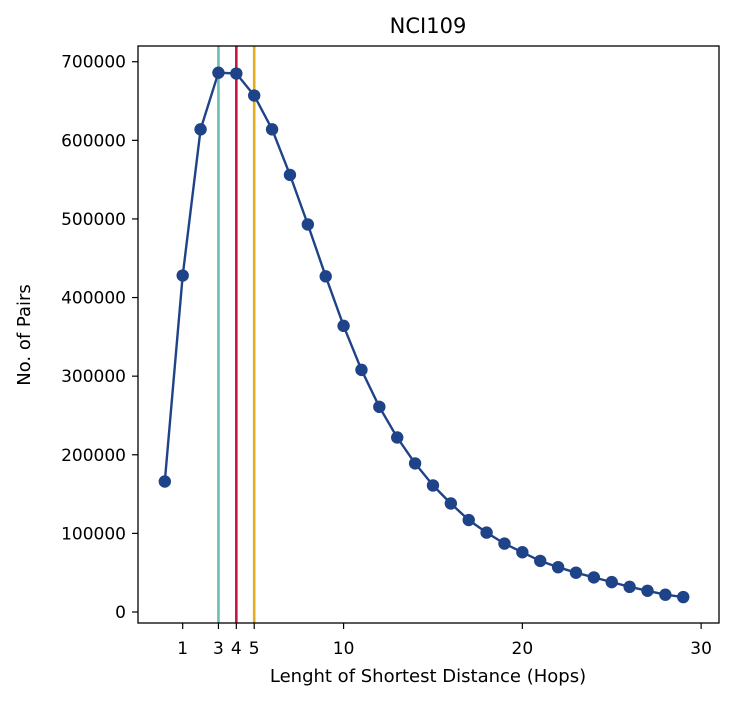 This screenshot has width=738, height=701. I want to click on y-tick-label: 600000, so click(93, 141).